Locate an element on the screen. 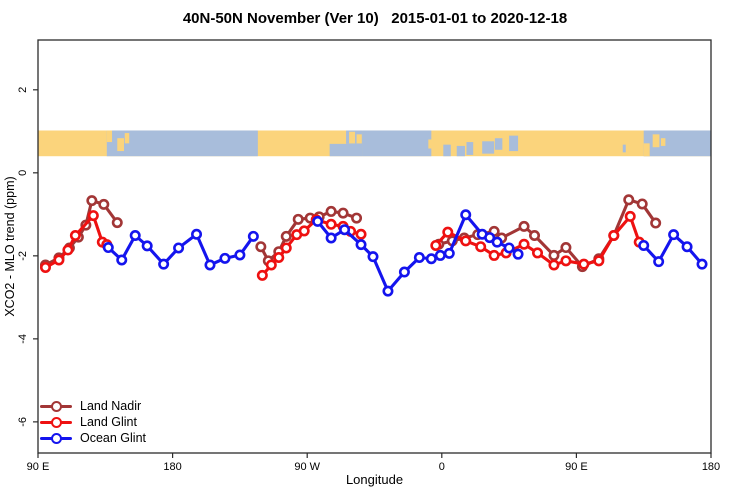 This screenshot has width=750, height=500. y-axis-title: XCO2 - MLO trend (ppm) is located at coordinates (10, 246).